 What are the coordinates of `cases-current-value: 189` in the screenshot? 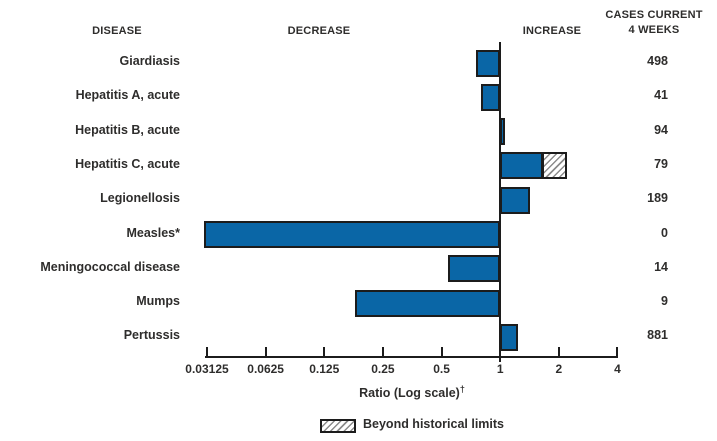 It's located at (657, 198).